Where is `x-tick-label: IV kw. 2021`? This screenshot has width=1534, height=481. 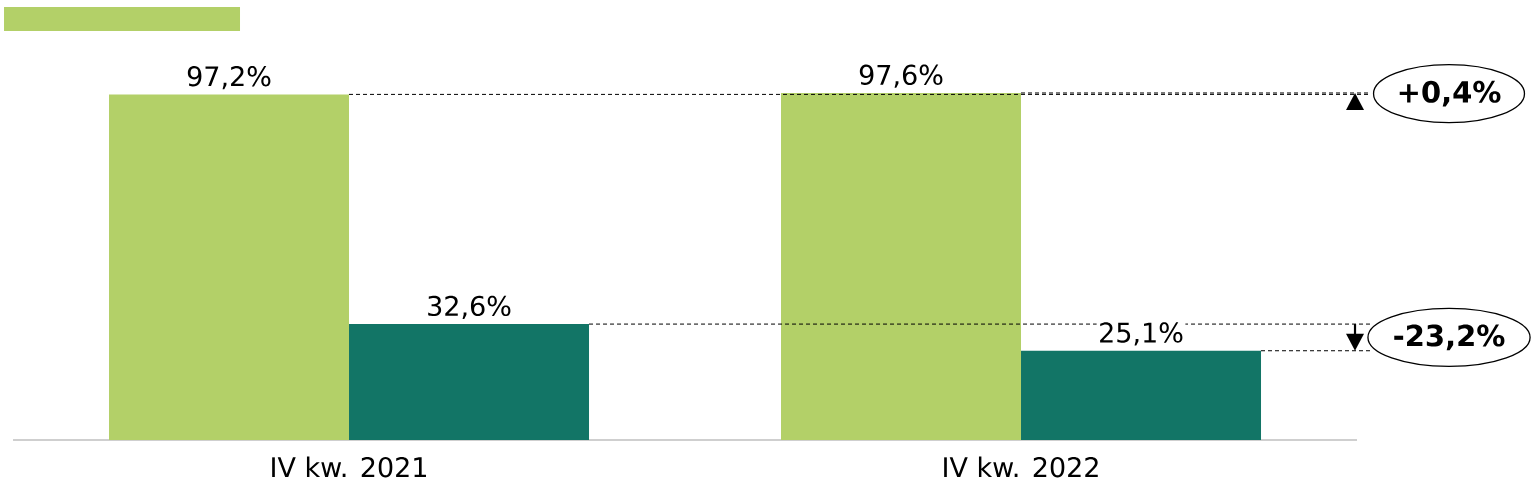 x-tick-label: IV kw. 2021 is located at coordinates (349, 467).